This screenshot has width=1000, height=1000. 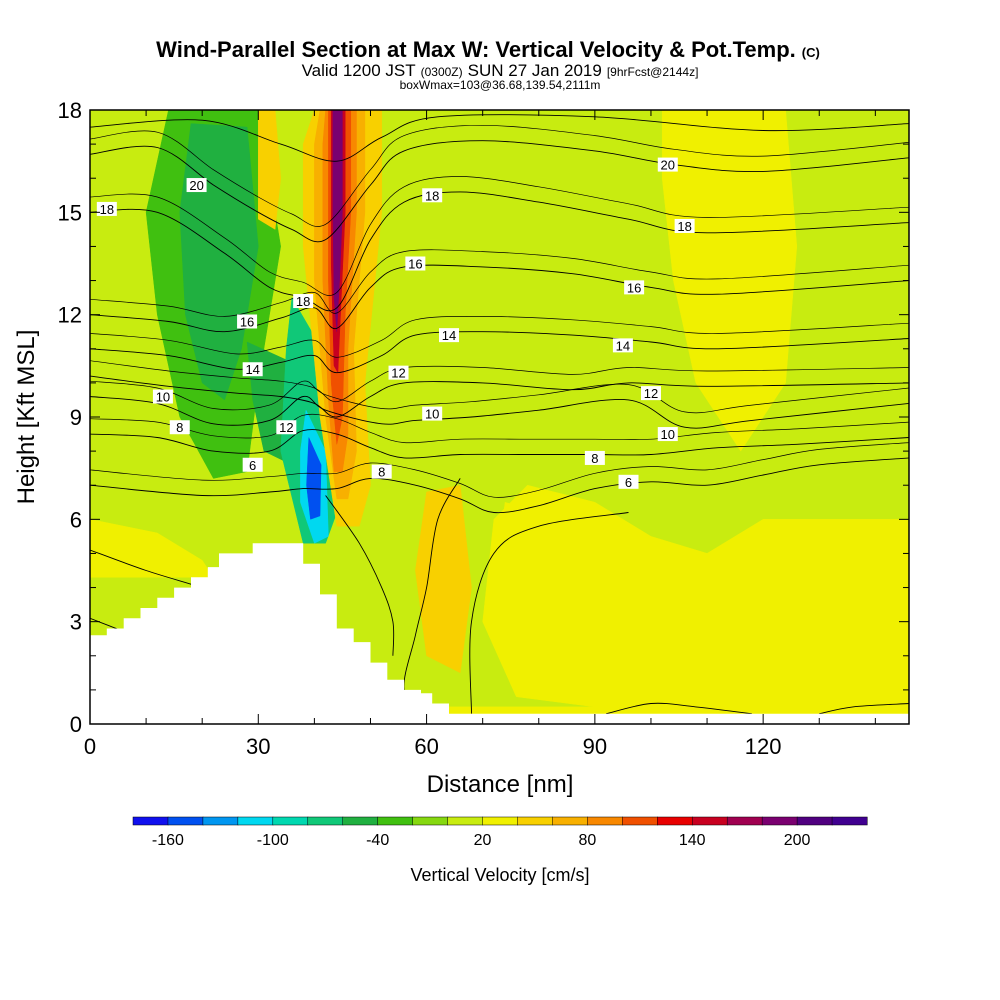 What do you see at coordinates (76, 519) in the screenshot?
I see `y-tick-label: 6` at bounding box center [76, 519].